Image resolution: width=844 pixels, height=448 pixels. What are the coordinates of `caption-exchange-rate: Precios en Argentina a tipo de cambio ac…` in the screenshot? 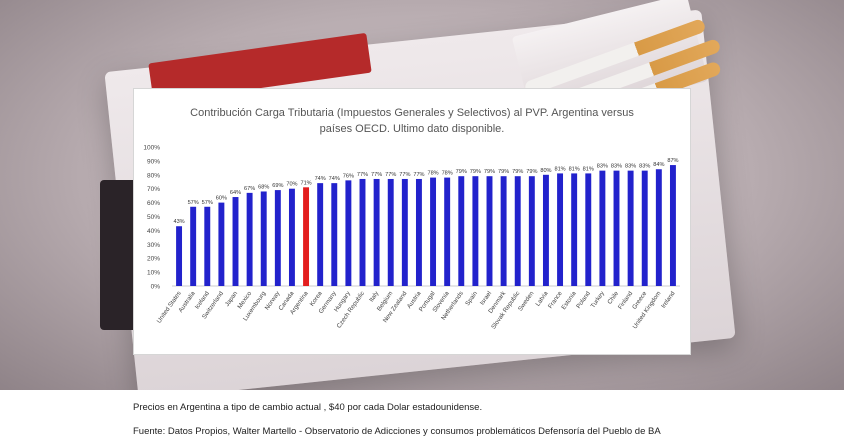 It's located at (308, 407).